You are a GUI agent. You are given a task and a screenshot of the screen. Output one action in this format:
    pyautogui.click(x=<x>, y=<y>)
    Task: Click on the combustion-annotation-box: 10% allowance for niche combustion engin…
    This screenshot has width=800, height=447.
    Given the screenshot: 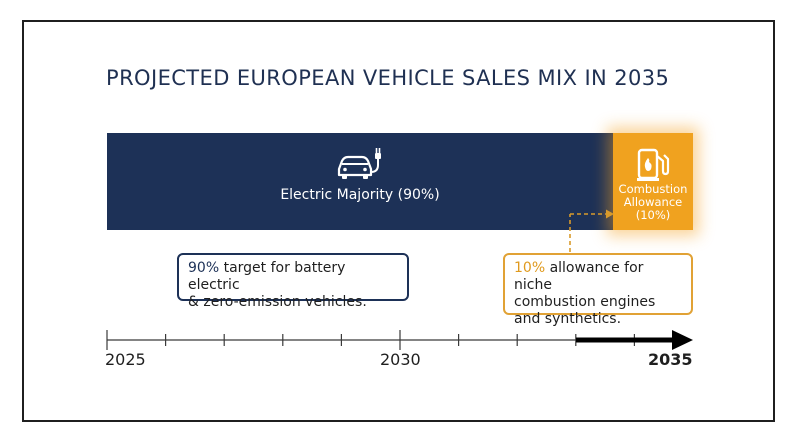 What is the action you would take?
    pyautogui.click(x=598, y=290)
    